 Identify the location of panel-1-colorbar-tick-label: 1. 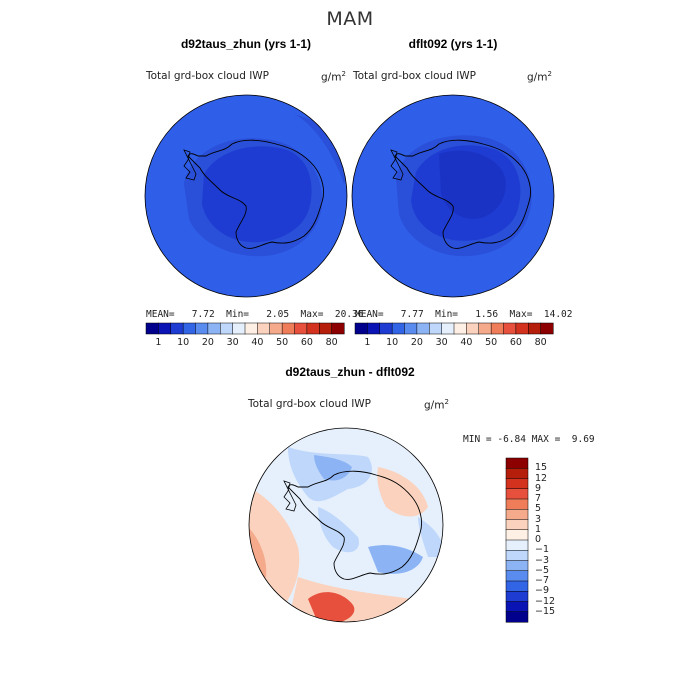
(158, 342).